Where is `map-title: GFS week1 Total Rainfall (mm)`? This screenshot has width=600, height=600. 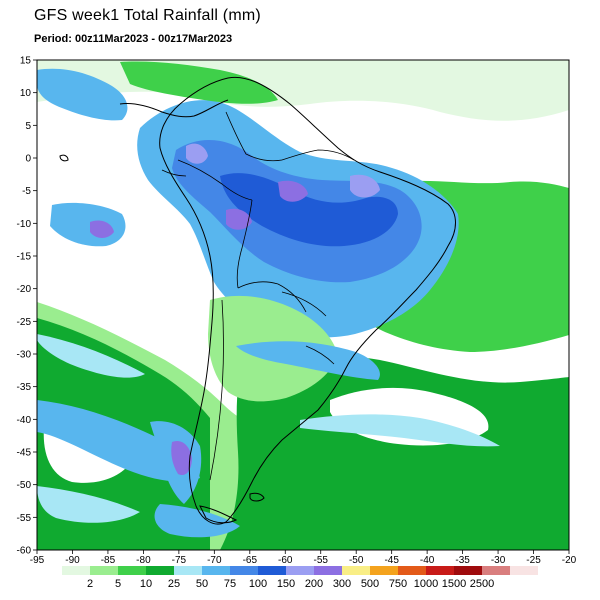 map-title: GFS week1 Total Rainfall (mm) is located at coordinates (147, 15).